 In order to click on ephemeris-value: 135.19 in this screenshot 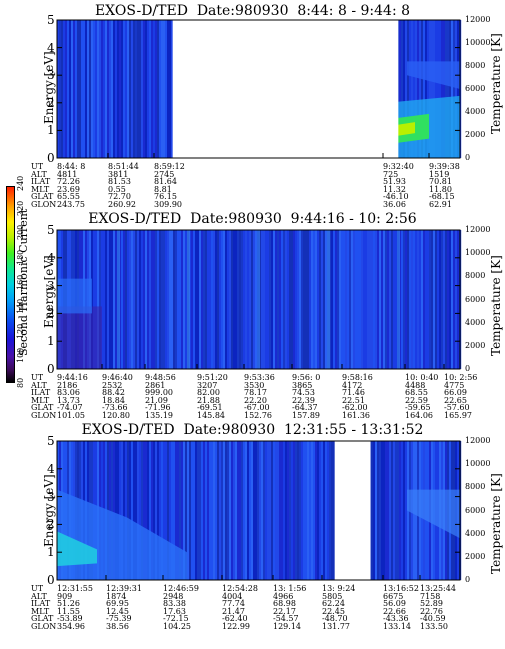, I will do `click(159, 415)`.